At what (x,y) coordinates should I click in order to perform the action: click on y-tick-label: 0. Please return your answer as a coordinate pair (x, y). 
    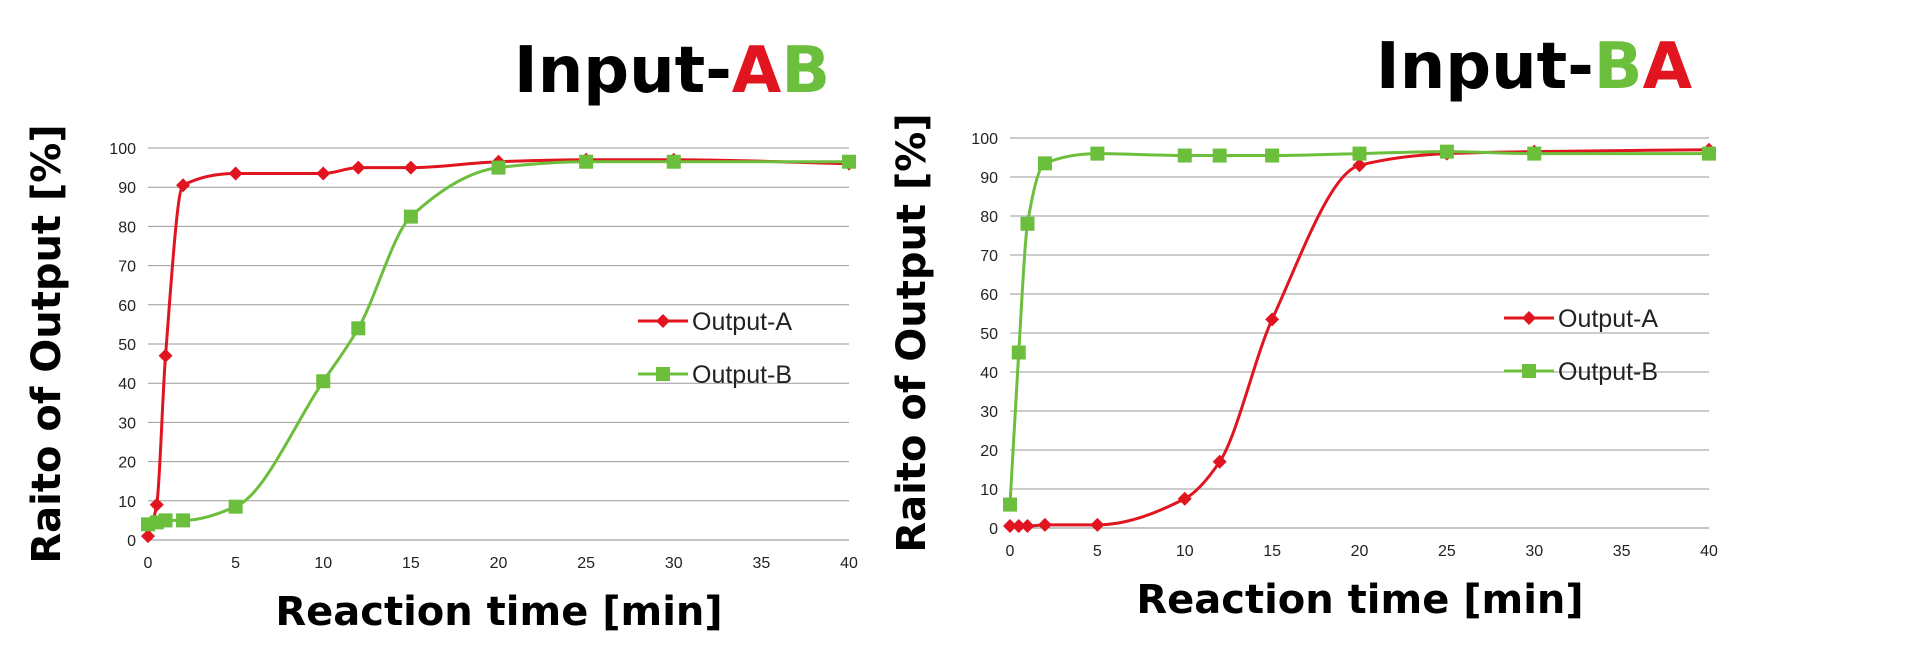
    Looking at the image, I should click on (131, 541).